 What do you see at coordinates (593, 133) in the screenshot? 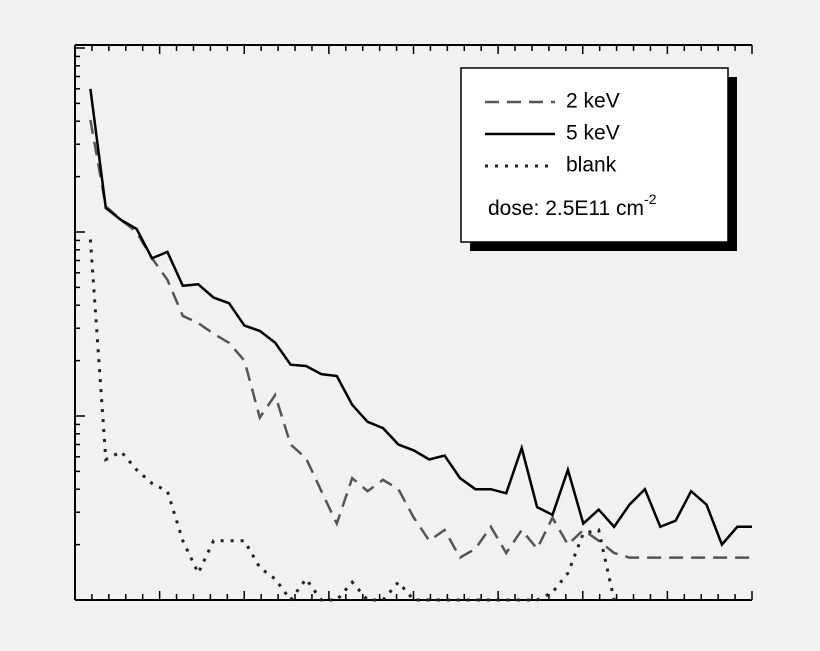
I see `legend-label: 5 keV` at bounding box center [593, 133].